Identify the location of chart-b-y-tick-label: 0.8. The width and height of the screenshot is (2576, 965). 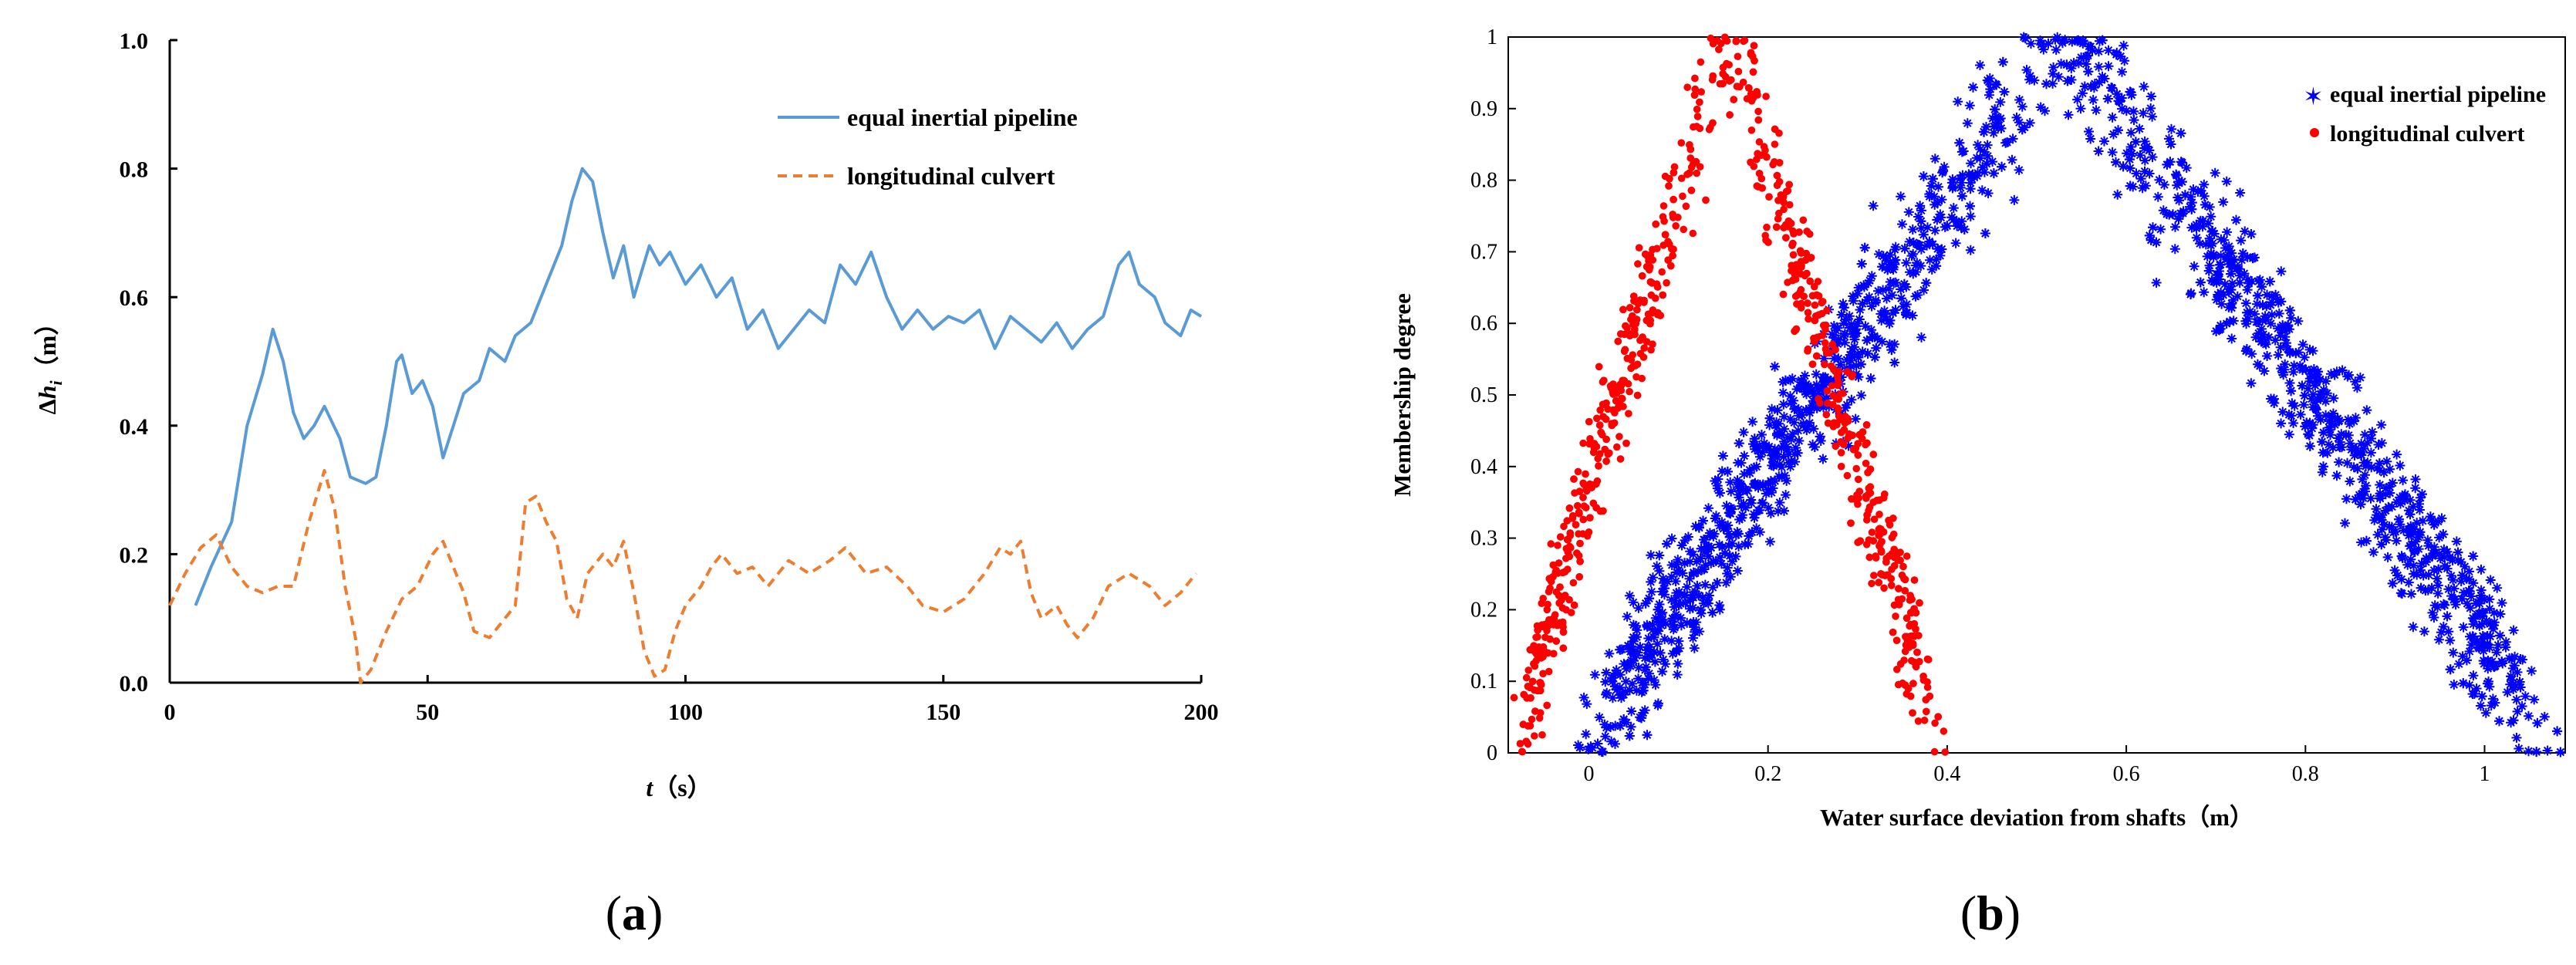
(1483, 181).